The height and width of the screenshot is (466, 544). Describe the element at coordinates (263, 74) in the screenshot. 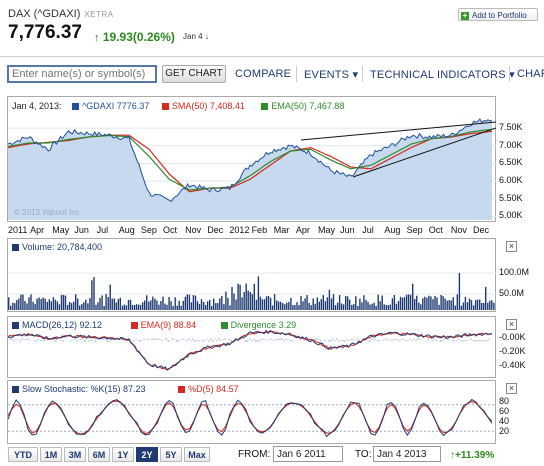

I see `compare-menu: COMPARE` at that location.